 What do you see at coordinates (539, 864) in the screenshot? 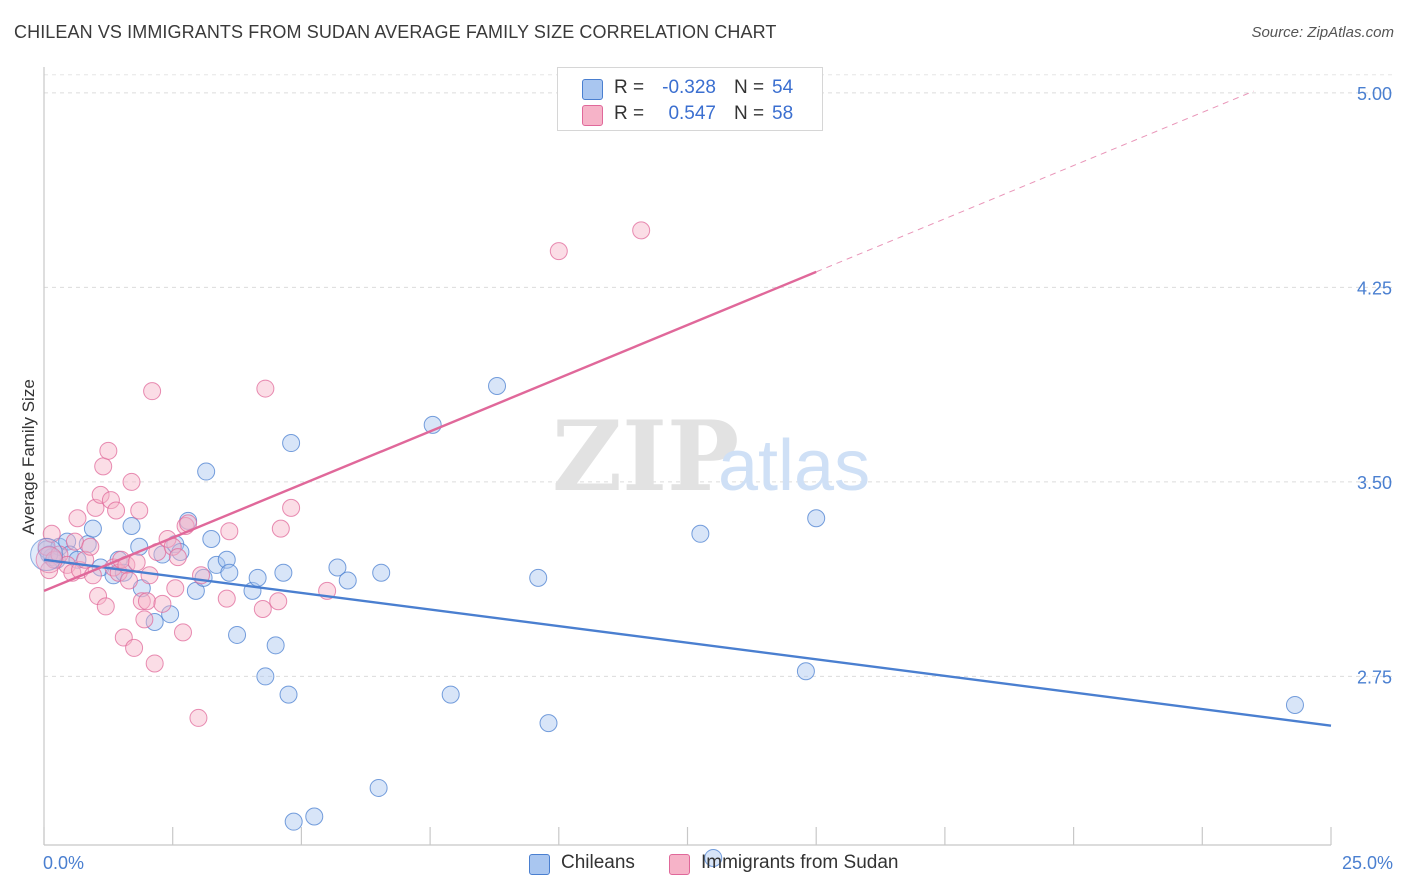
I see `series-swatch-chileans` at bounding box center [539, 864].